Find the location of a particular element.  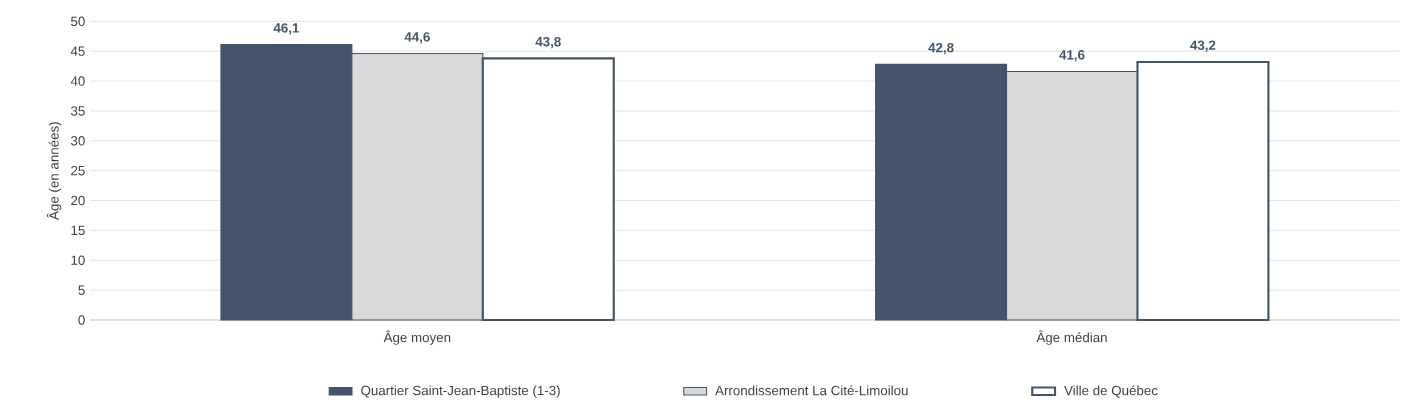

y-tick-label: 45 is located at coordinates (77, 51).